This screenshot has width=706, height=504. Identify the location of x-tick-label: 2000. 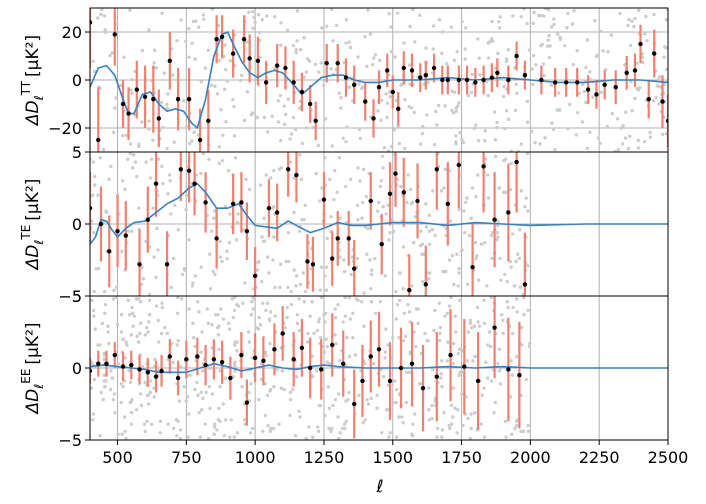
(530, 457).